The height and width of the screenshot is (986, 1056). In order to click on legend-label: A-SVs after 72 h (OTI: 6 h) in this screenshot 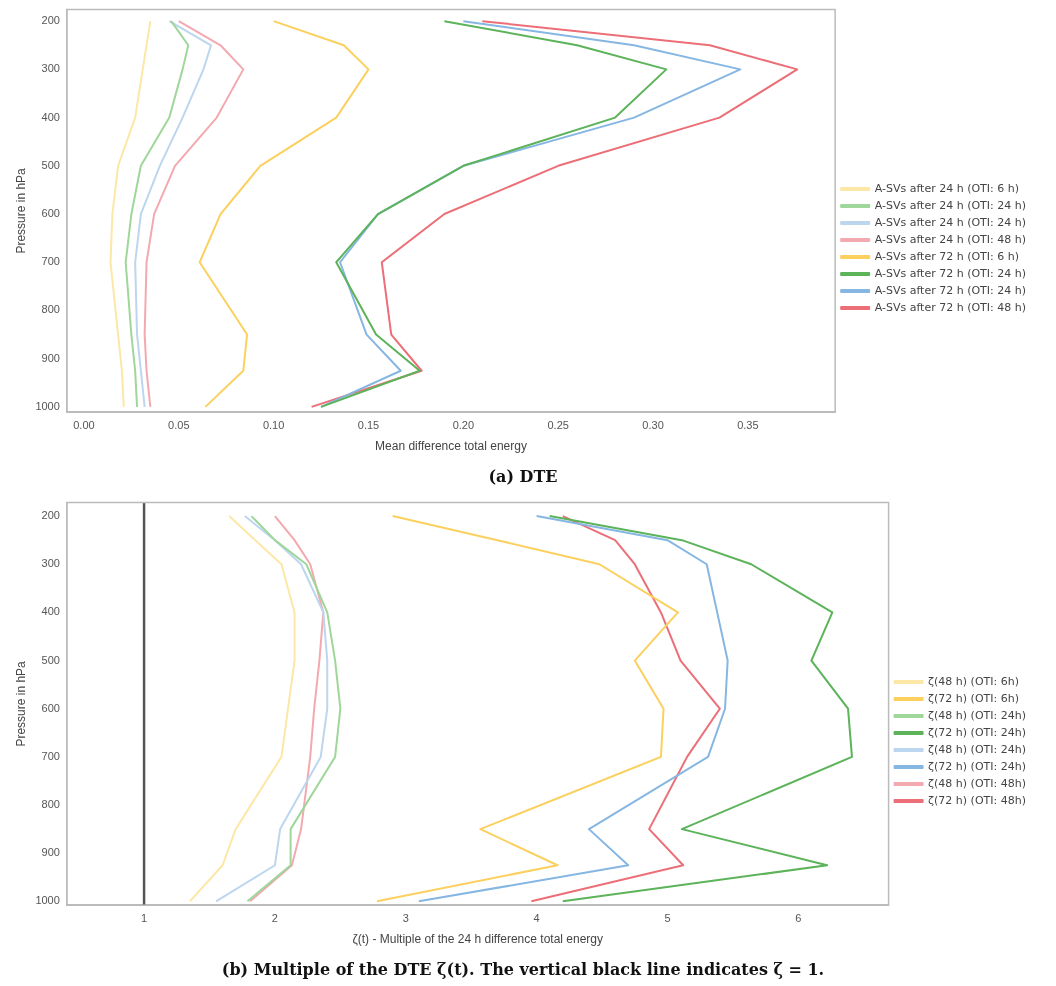, I will do `click(946, 256)`.